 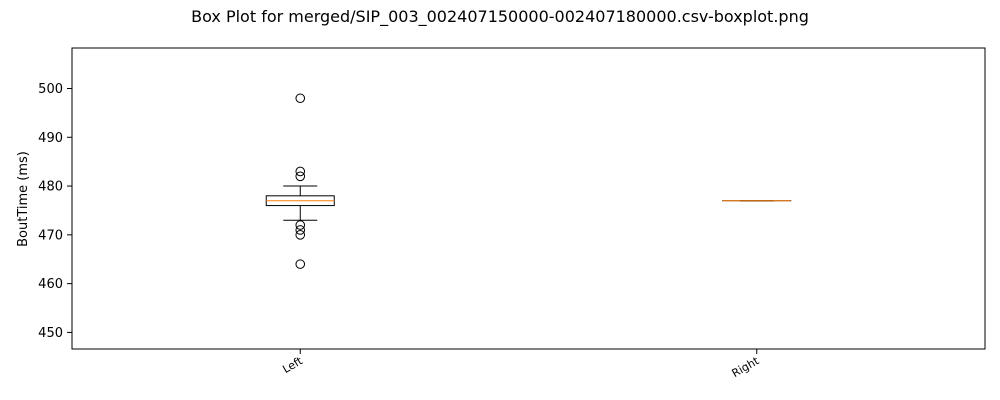 I want to click on y-tick-label: 490, so click(x=50, y=138).